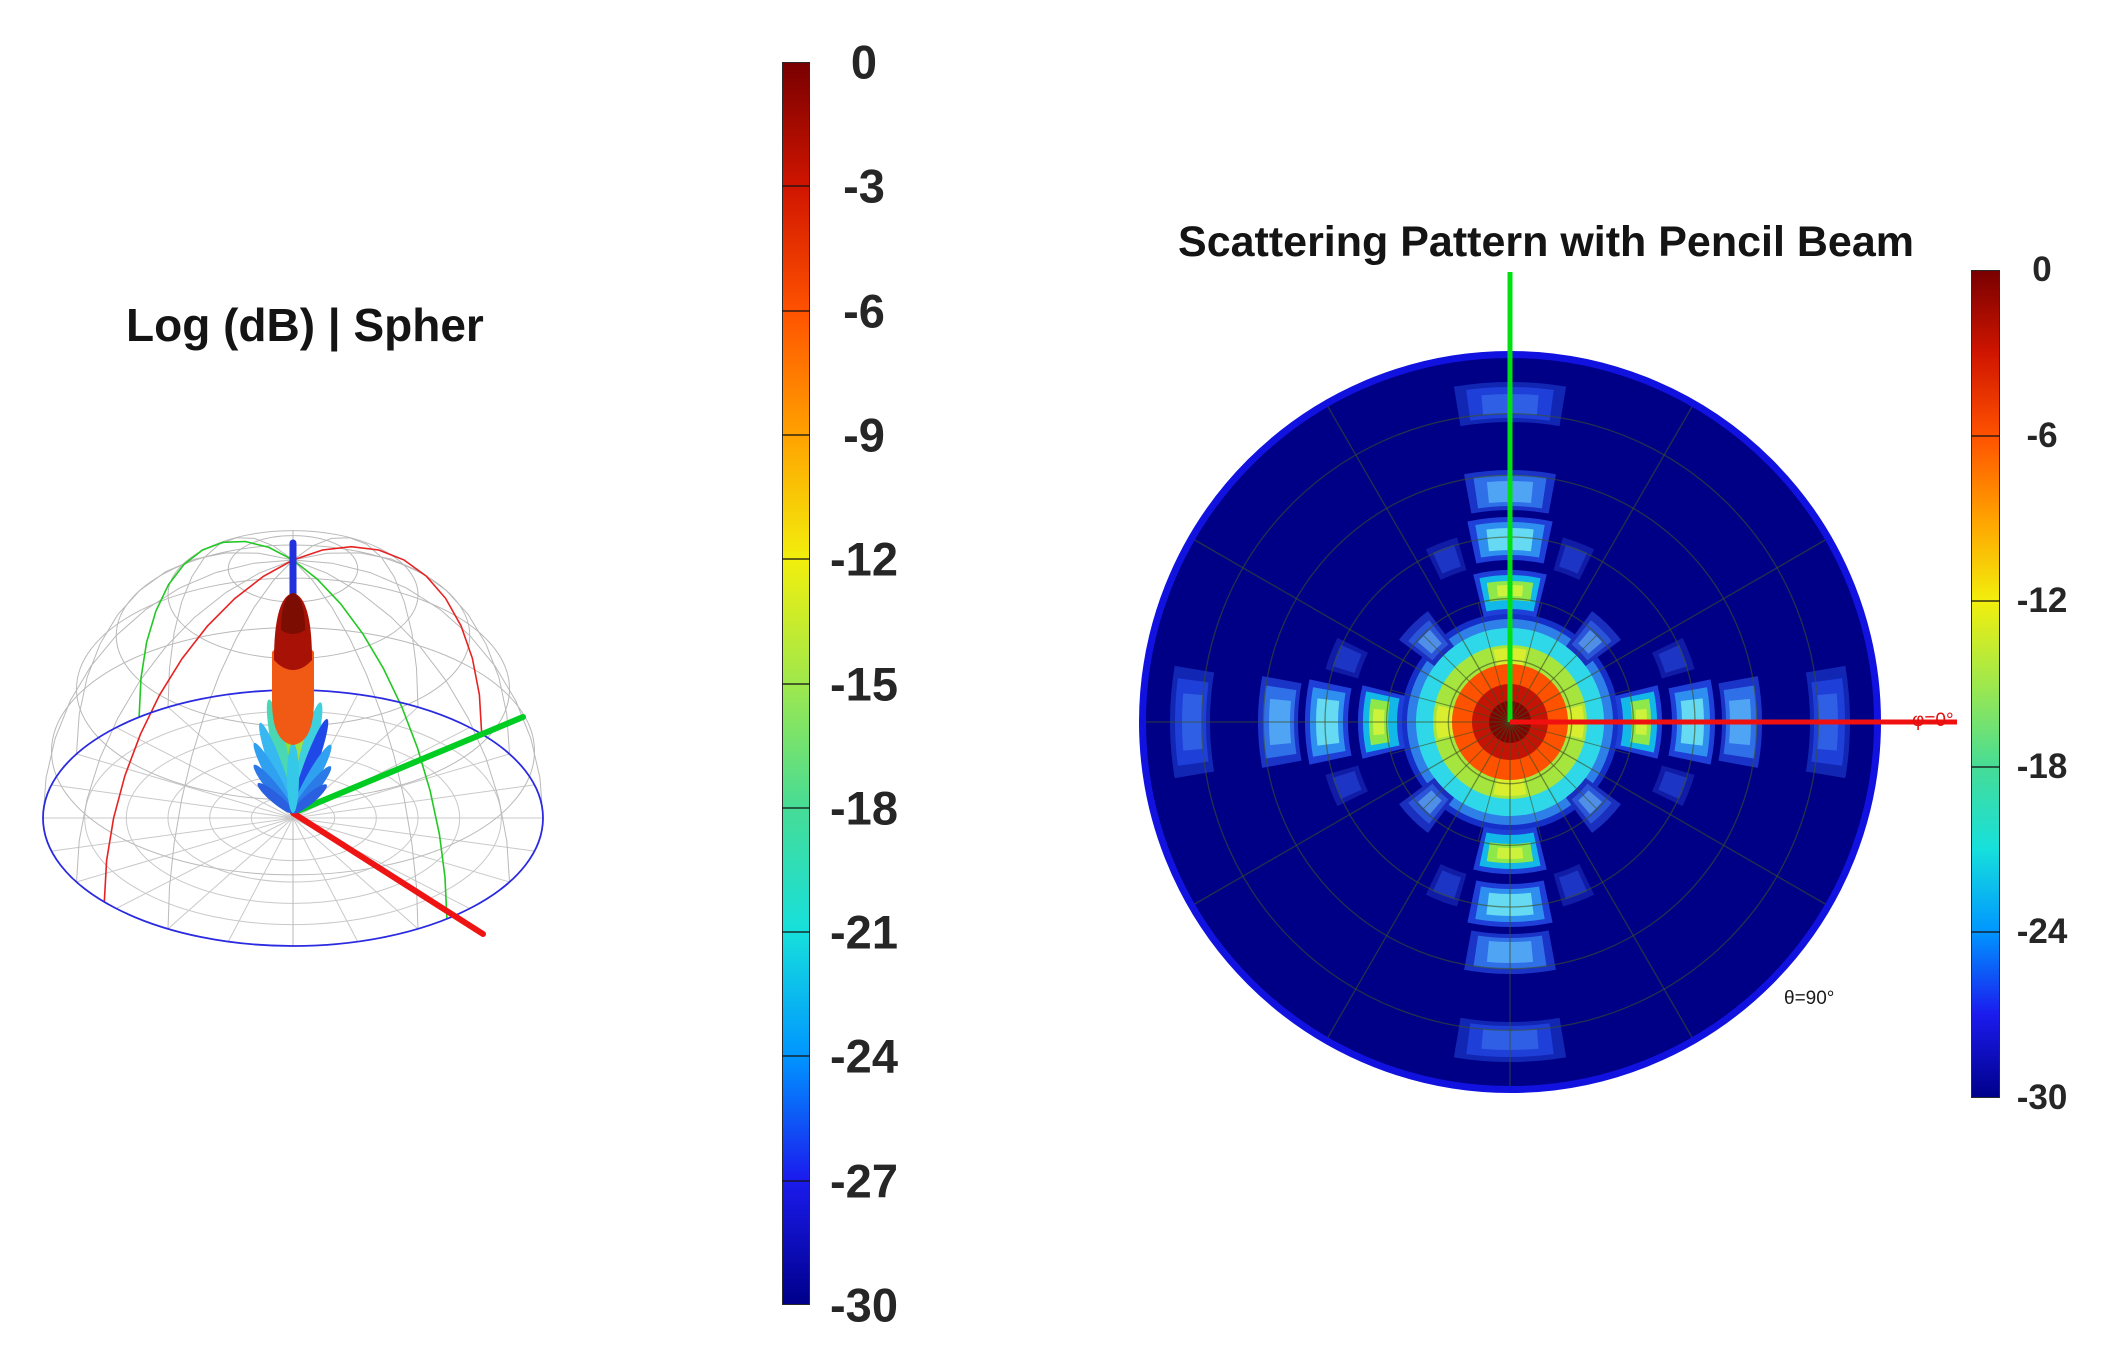 This screenshot has height=1368, width=2109. Describe the element at coordinates (2042, 601) in the screenshot. I see `colorbar-polar-tick-label: -12` at that location.